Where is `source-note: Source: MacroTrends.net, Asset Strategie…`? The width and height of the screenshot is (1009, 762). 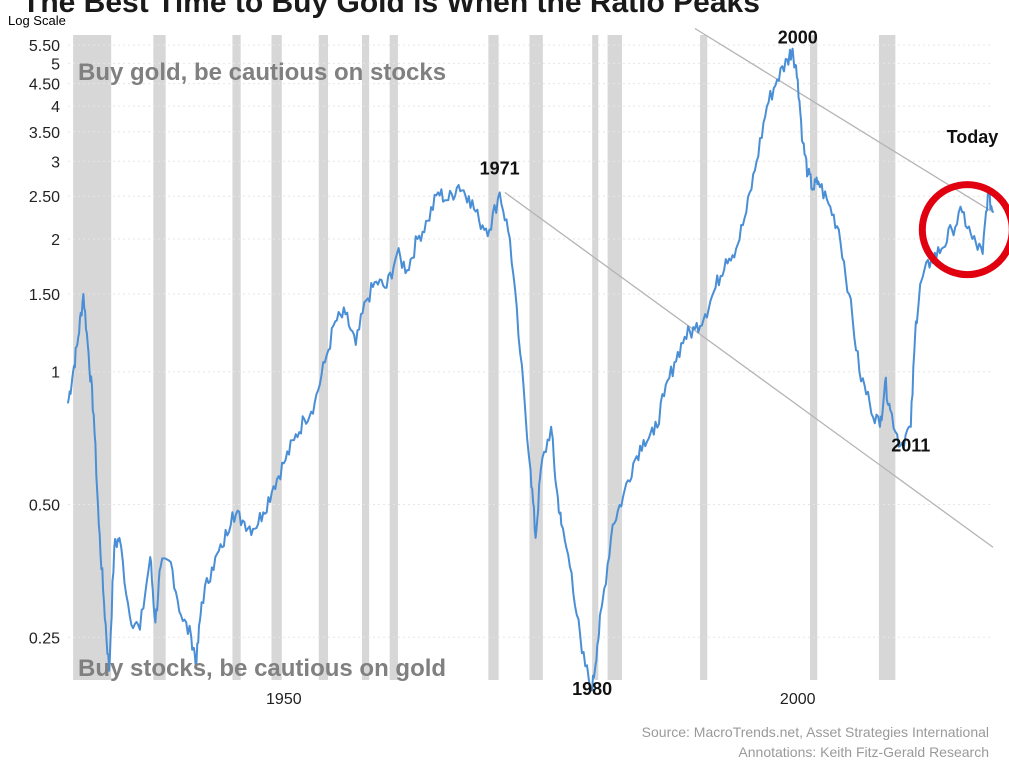 source-note: Source: MacroTrends.net, Asset Strategie… is located at coordinates (815, 742).